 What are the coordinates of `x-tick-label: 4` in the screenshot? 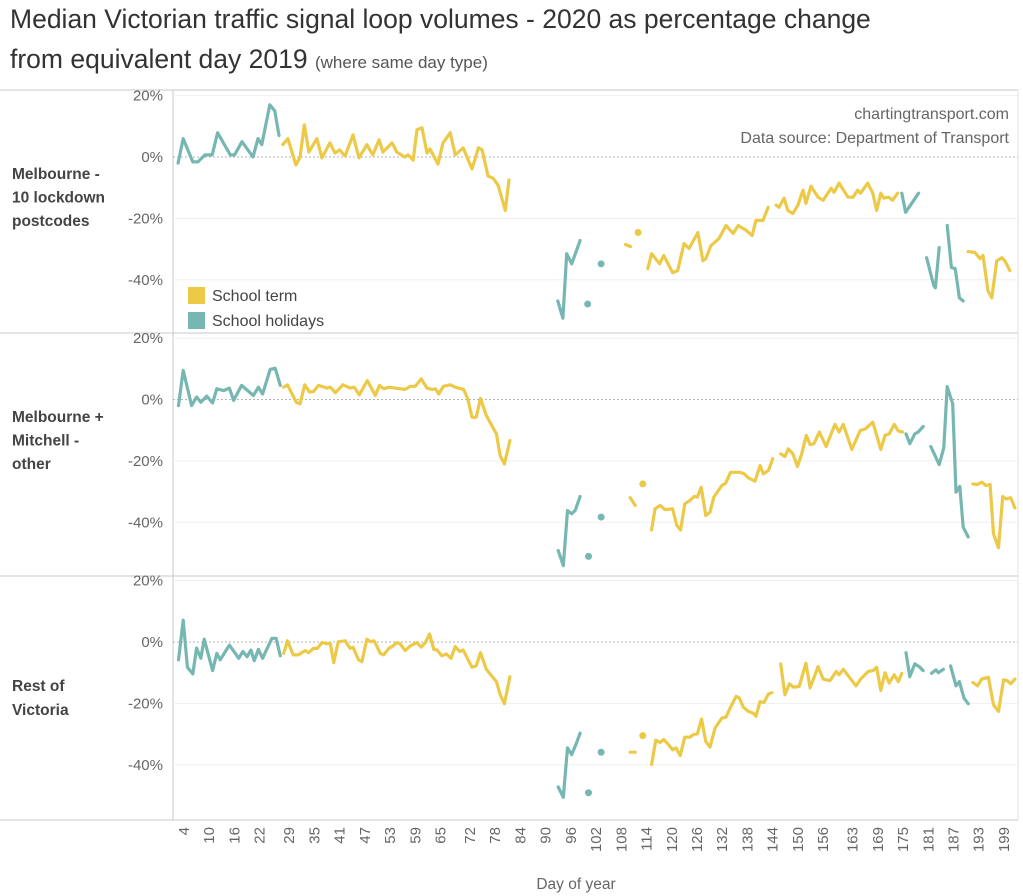 It's located at (184, 831).